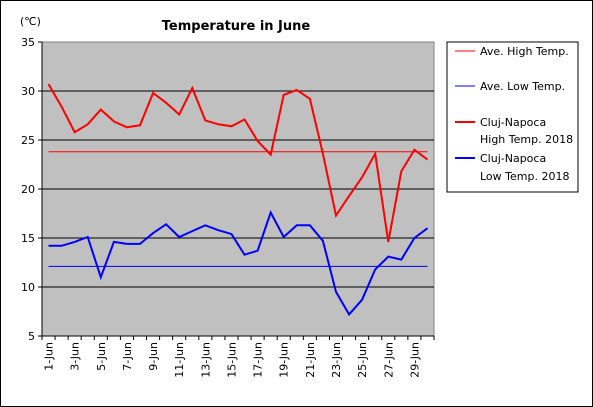  Describe the element at coordinates (388, 360) in the screenshot. I see `x-tick-label: 27-Jun` at that location.